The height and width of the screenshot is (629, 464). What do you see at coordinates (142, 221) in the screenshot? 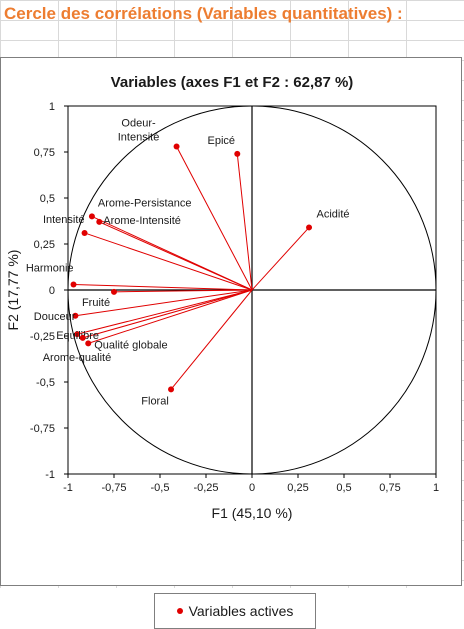
I see `data-label: Arome-Intensité` at bounding box center [142, 221].